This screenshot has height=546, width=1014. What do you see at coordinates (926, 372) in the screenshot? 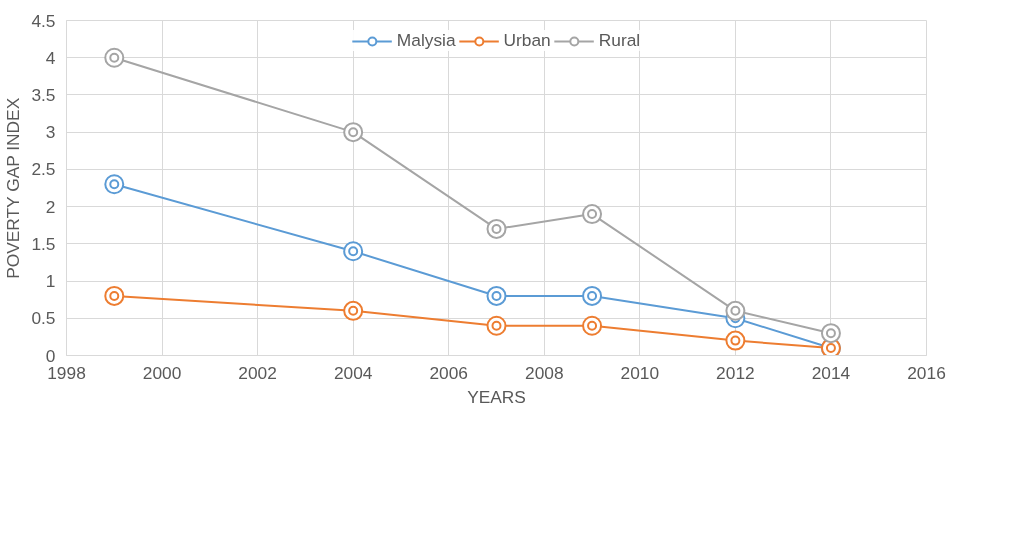
I see `x-tick-label: 2016` at bounding box center [926, 372].